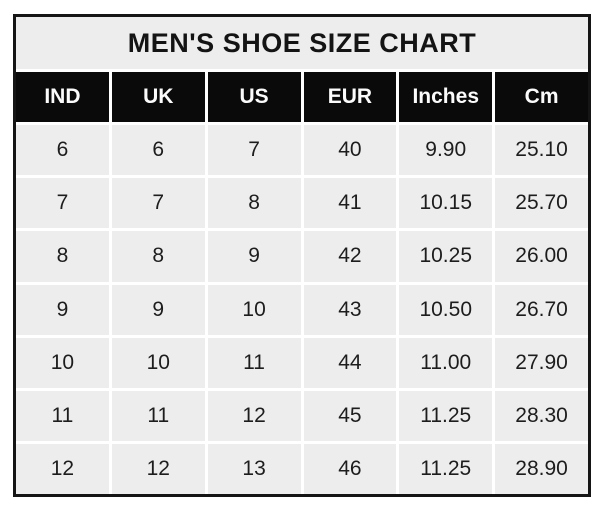 This screenshot has height=521, width=605. Describe the element at coordinates (541, 362) in the screenshot. I see `table-cell: 27.90` at that location.